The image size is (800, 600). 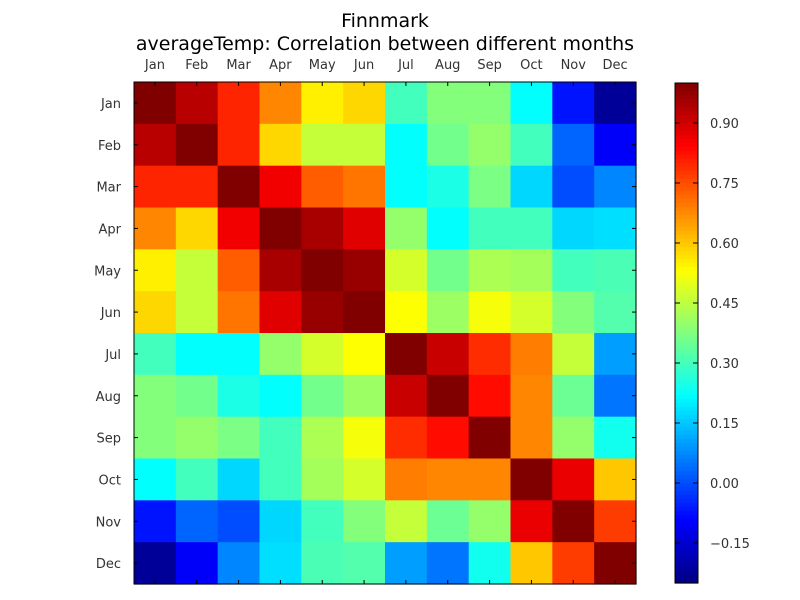 I want to click on heatmap-cell-dec-oct, so click(x=531, y=563).